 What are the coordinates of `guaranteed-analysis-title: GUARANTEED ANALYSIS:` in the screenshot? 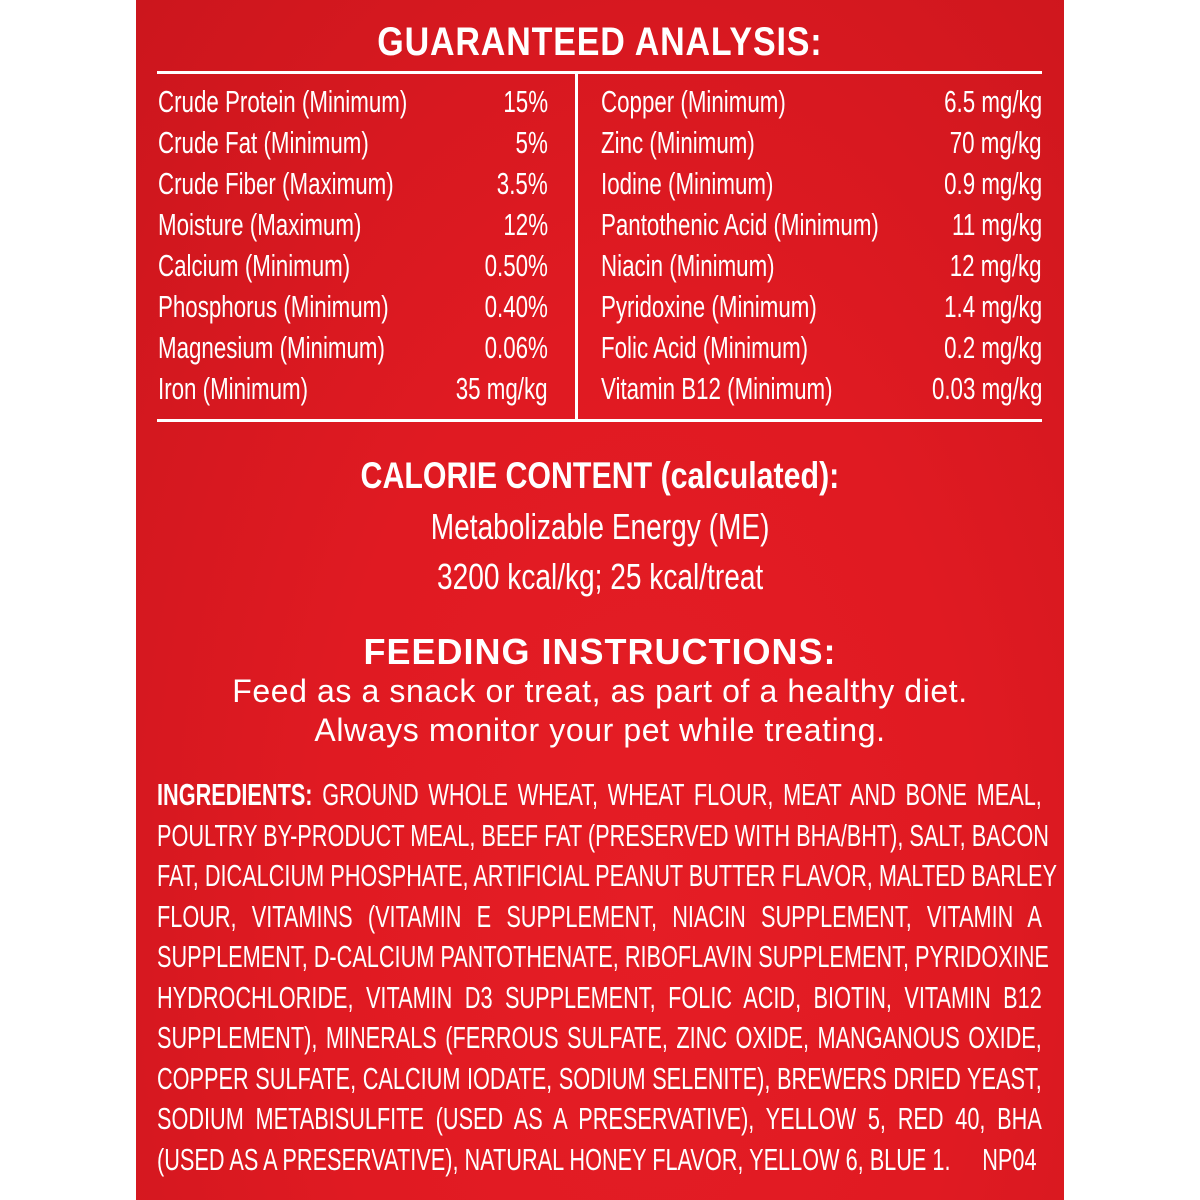 It's located at (600, 42).